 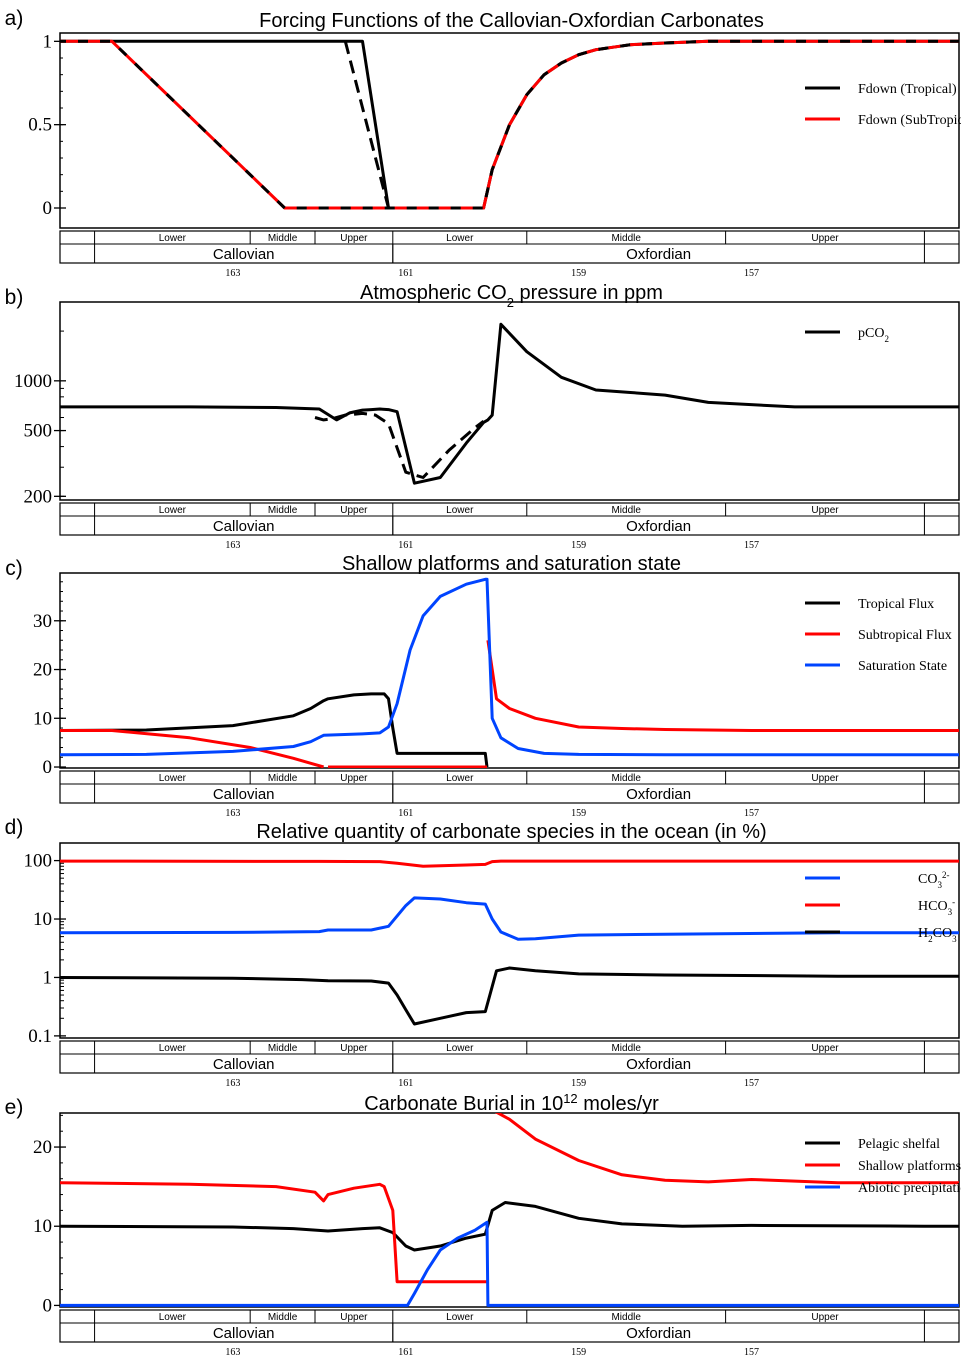 What do you see at coordinates (38, 496) in the screenshot?
I see `y-tick-label: 200` at bounding box center [38, 496].